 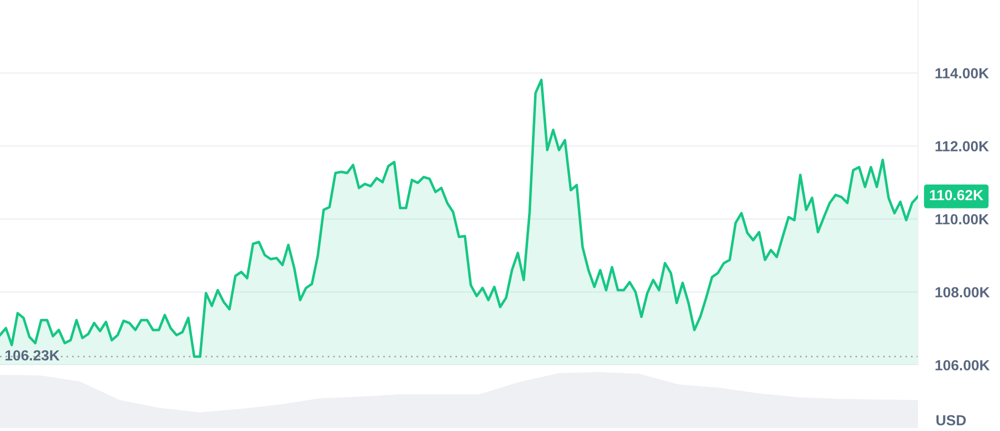 What do you see at coordinates (963, 365) in the screenshot?
I see `y-tick-label: 106.00K` at bounding box center [963, 365].